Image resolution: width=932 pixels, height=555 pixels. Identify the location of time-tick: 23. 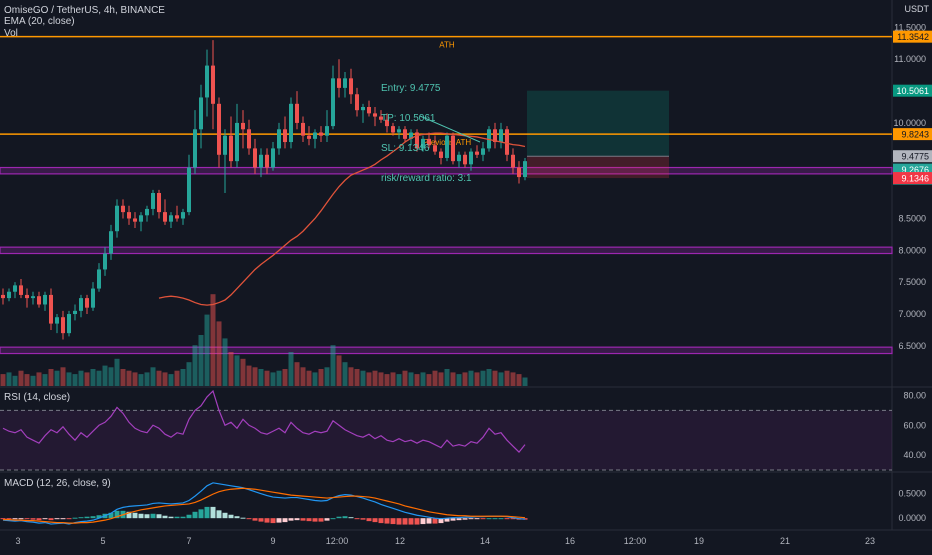
(870, 541).